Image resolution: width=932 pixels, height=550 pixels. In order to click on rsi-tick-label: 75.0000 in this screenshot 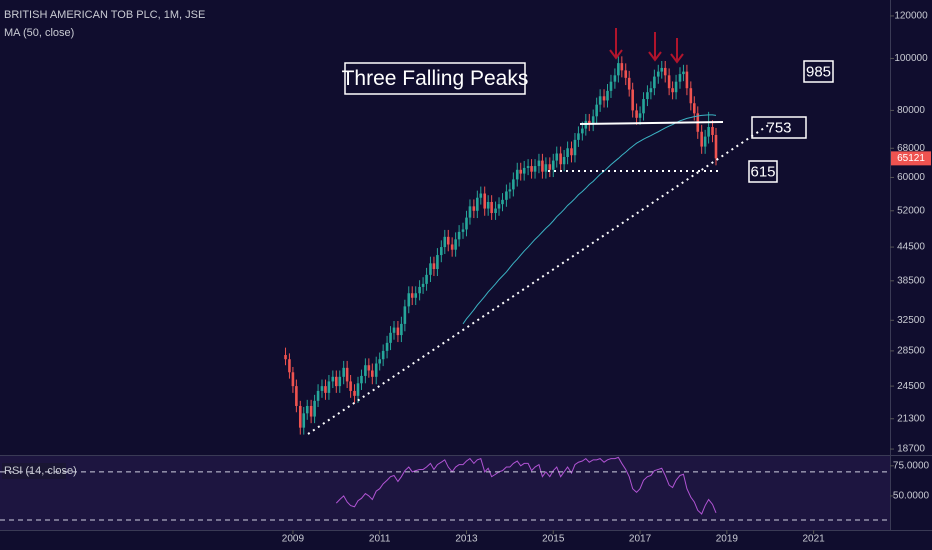, I will do `click(911, 465)`.